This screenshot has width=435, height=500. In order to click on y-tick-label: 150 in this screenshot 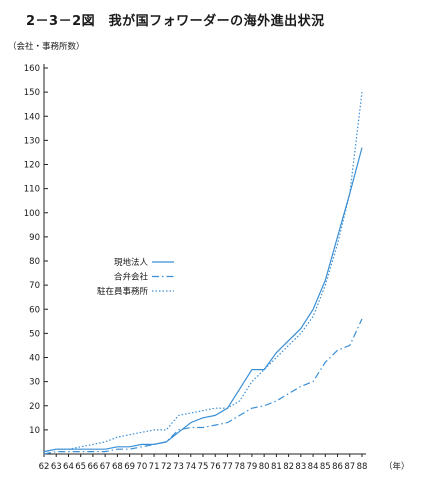, I will do `click(32, 93)`.